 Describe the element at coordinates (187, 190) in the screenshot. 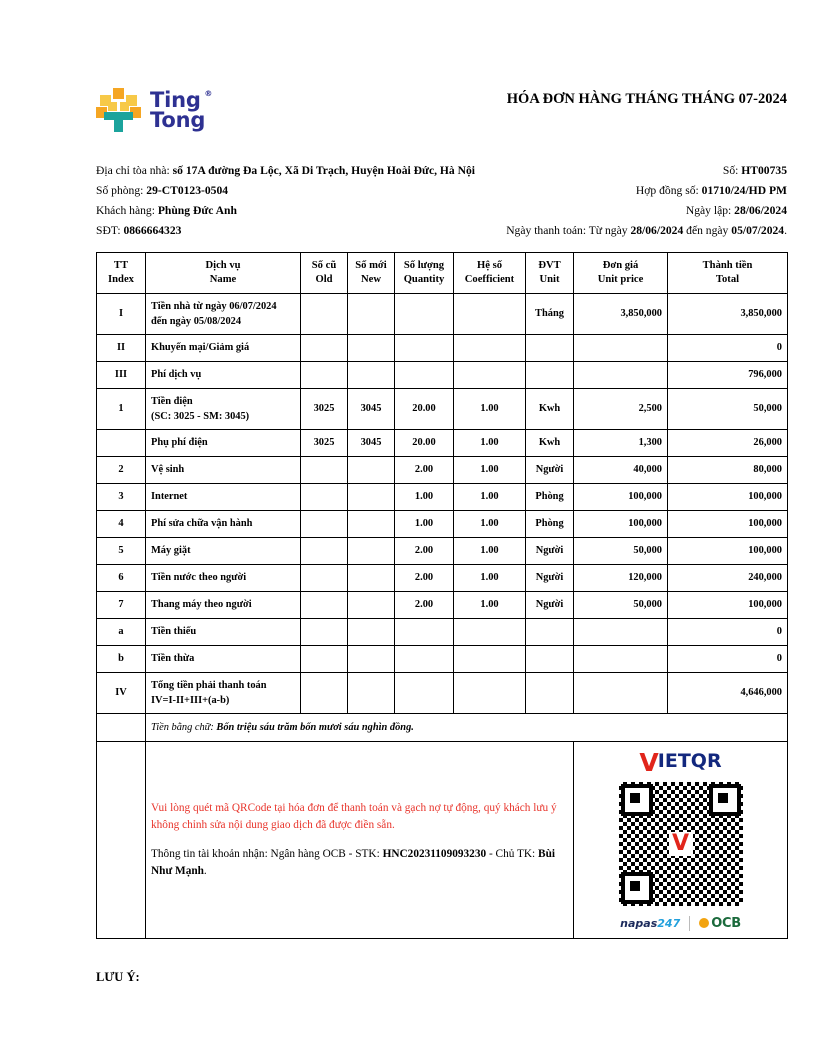

I see `room-number-value: 29-CT0123-0504` at that location.